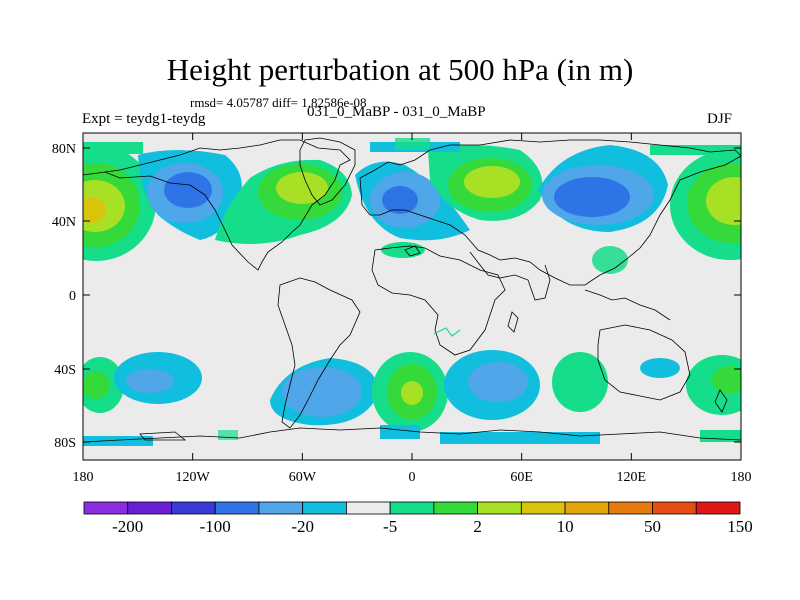  Describe the element at coordinates (713, 385) in the screenshot. I see `south-pacific-east-positive-anomaly` at that location.